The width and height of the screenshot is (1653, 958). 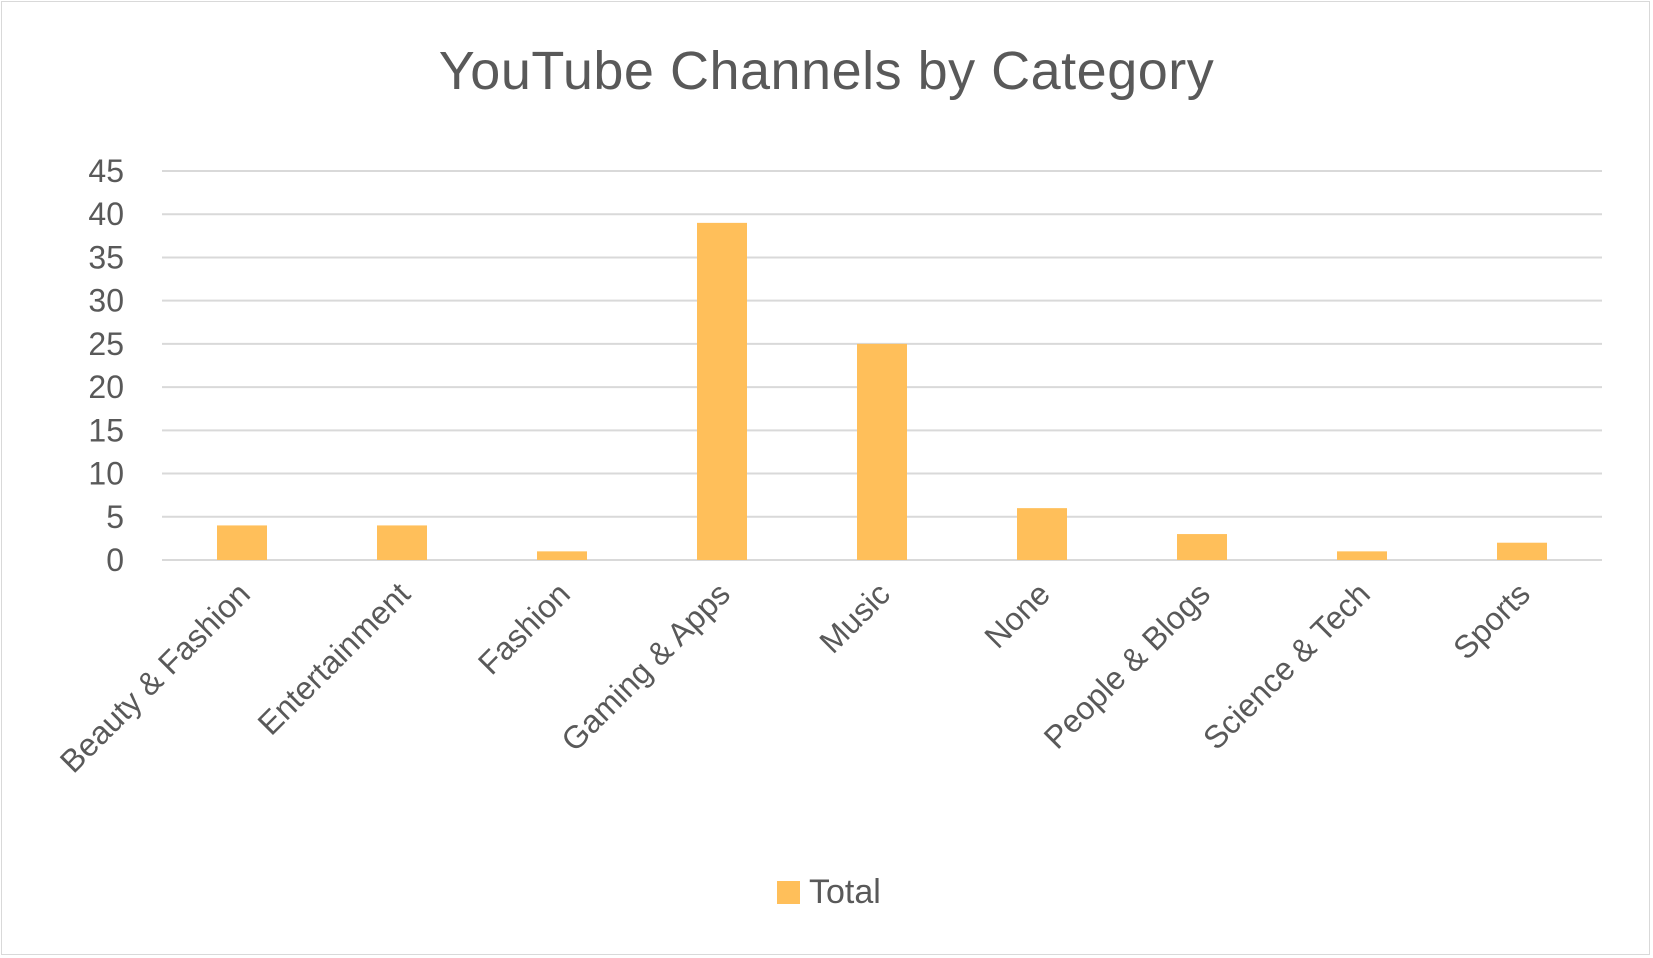 I want to click on y-tick-label: 10, so click(x=106, y=474).